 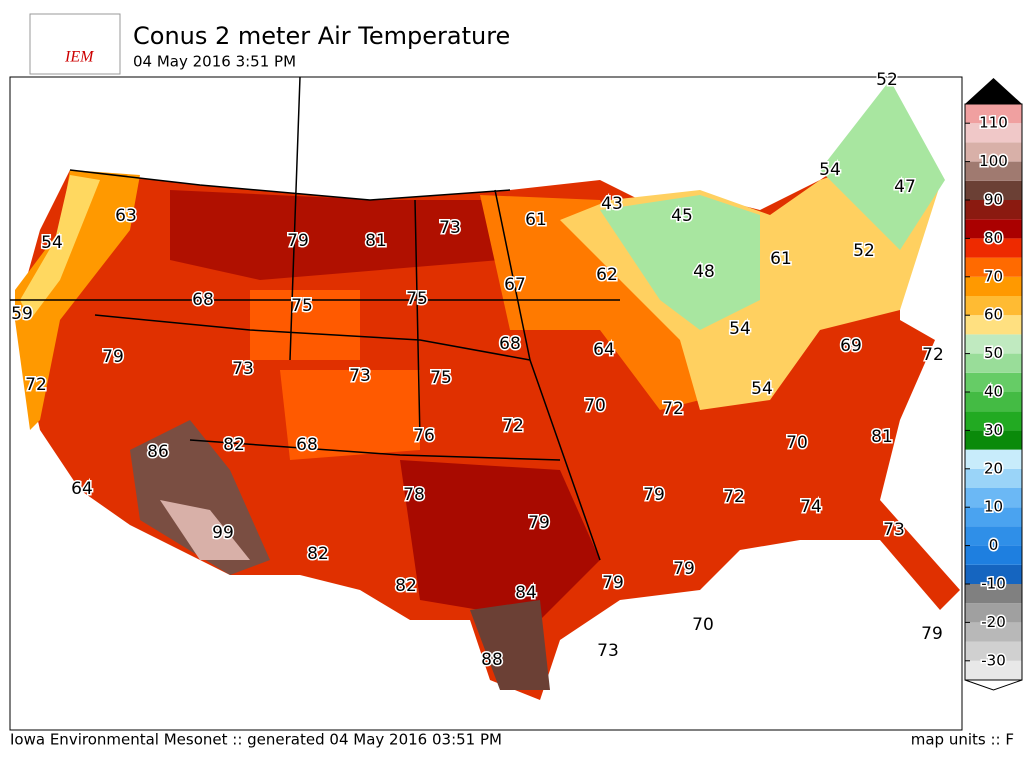 What do you see at coordinates (993, 507) in the screenshot?
I see `colorbar-tick-label: 10` at bounding box center [993, 507].